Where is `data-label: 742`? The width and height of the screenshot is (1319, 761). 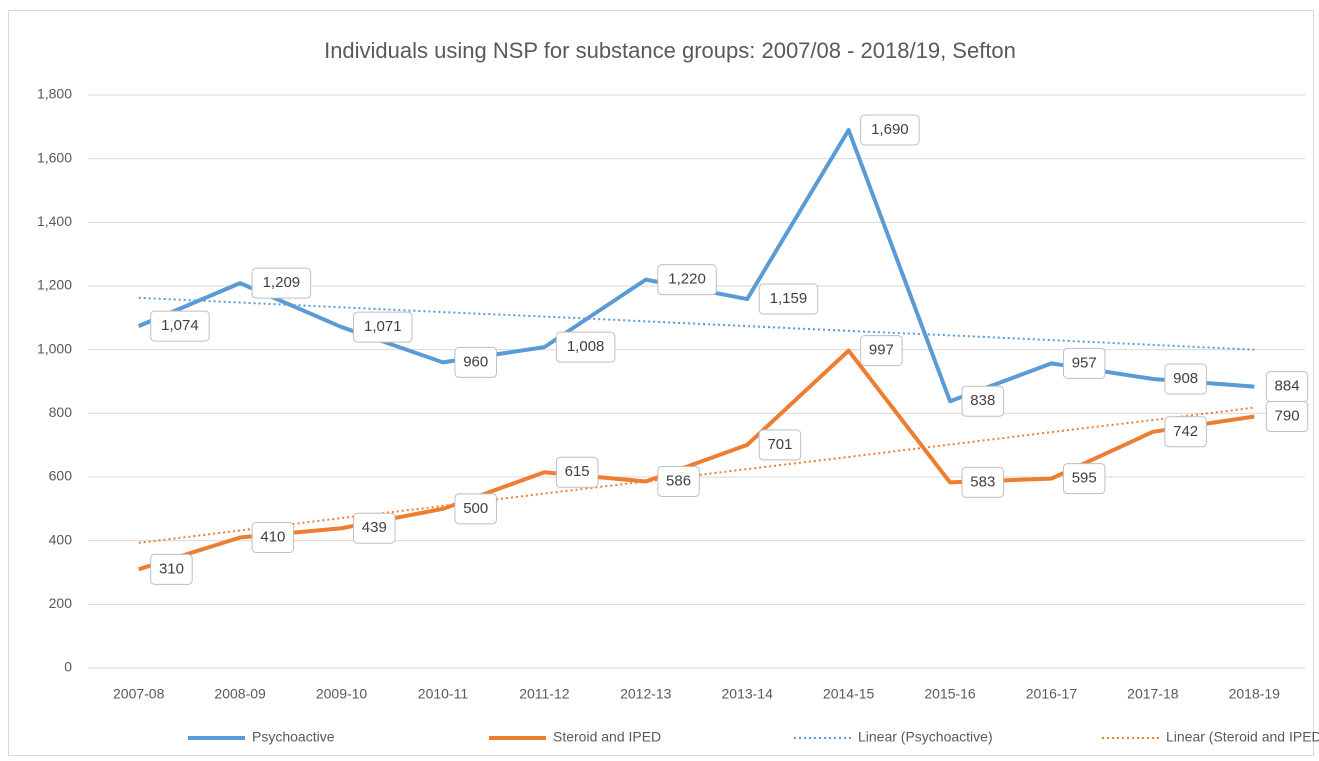 data-label: 742 is located at coordinates (1185, 431).